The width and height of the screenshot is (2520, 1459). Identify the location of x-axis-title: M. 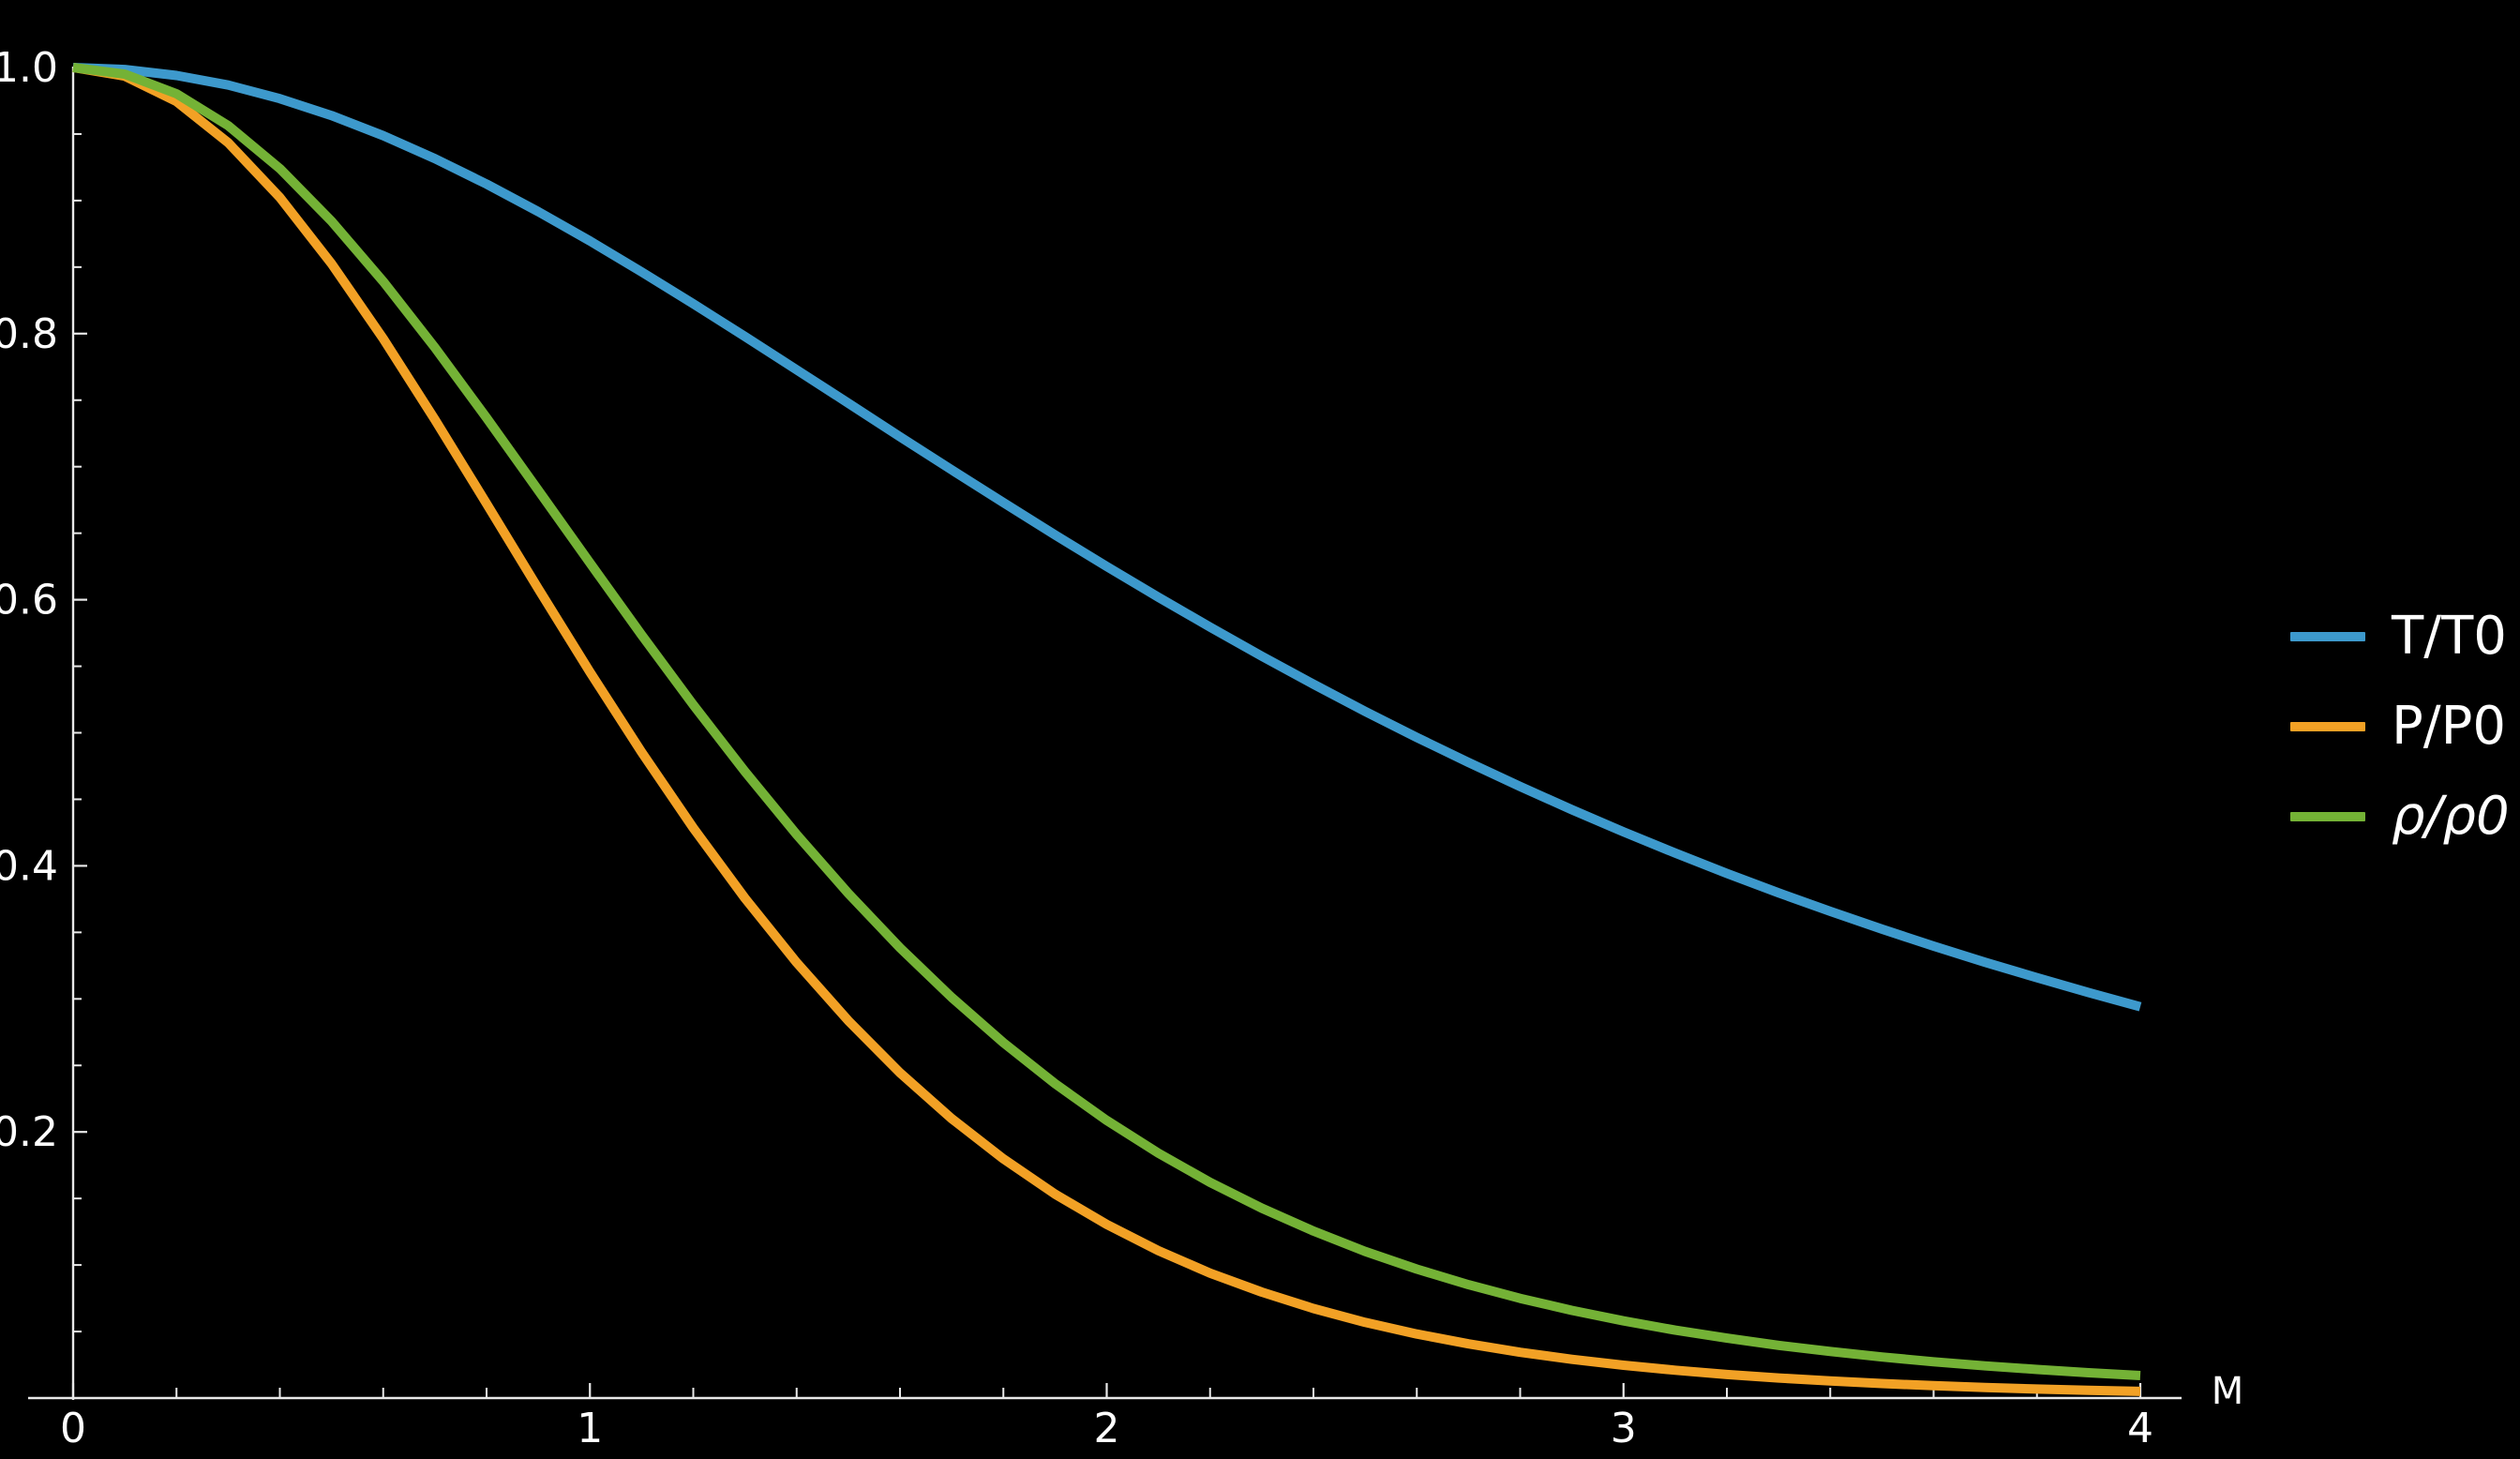
(2228, 1391).